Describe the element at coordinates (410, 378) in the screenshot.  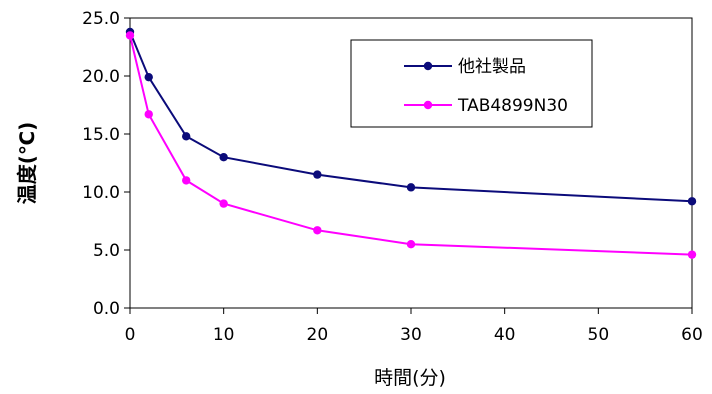
I see `x-axis-title: 時間(分)` at that location.